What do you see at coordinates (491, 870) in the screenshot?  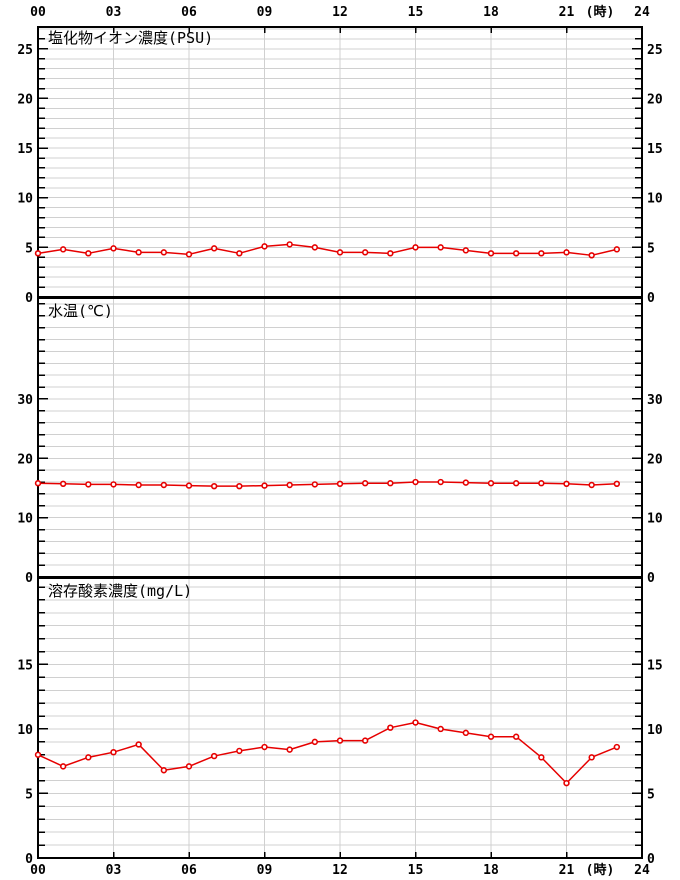 I see `x-axis-label-bottom: 18` at bounding box center [491, 870].